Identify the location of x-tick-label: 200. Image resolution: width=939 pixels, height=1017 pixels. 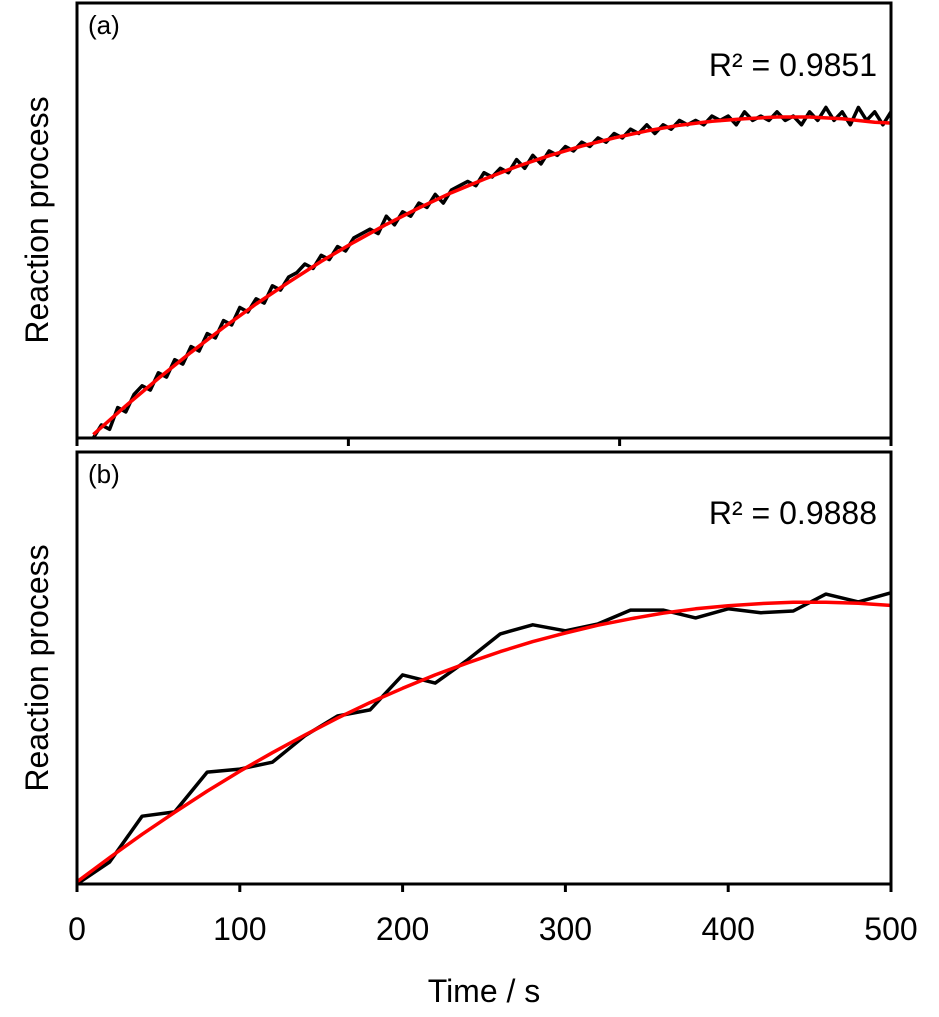
(402, 929).